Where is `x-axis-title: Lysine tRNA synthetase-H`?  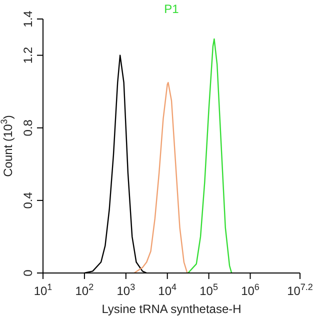
x-axis-title: Lysine tRNA synthetase-H is located at coordinates (172, 309).